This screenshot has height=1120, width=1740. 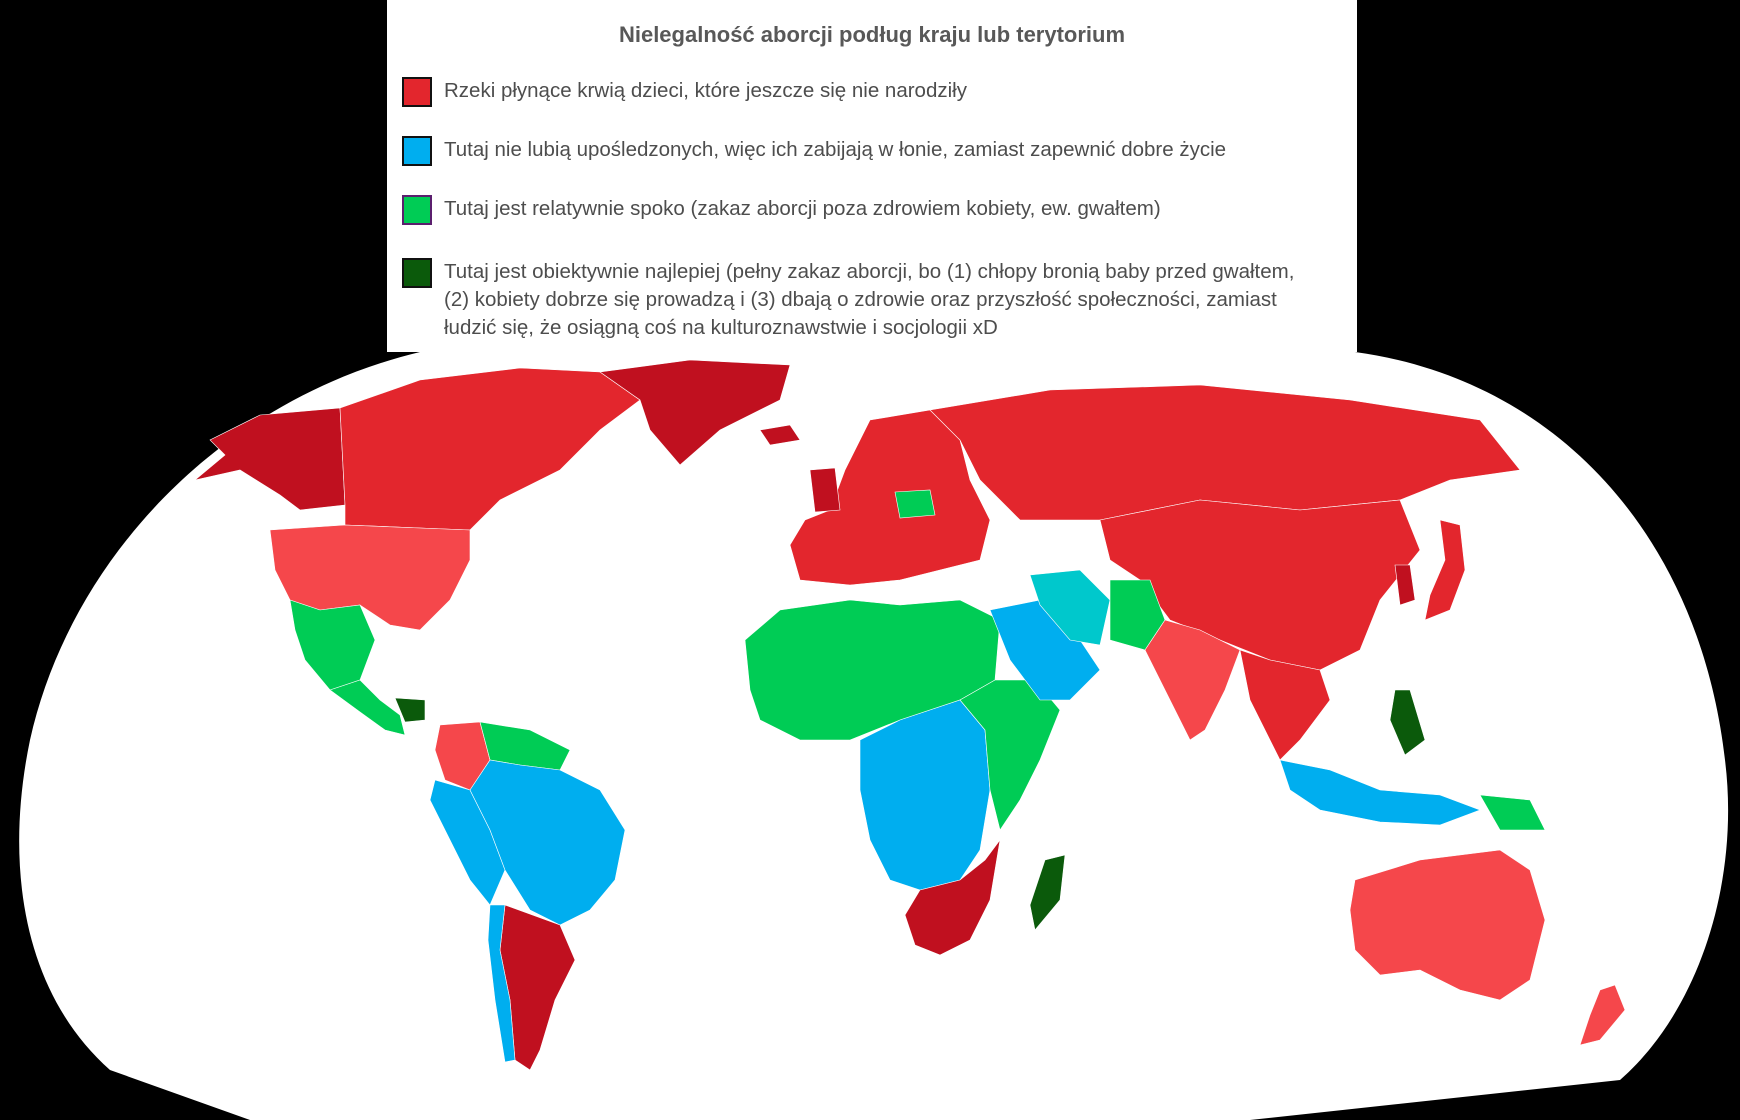 What do you see at coordinates (417, 210) in the screenshot?
I see `legend-swatch-green` at bounding box center [417, 210].